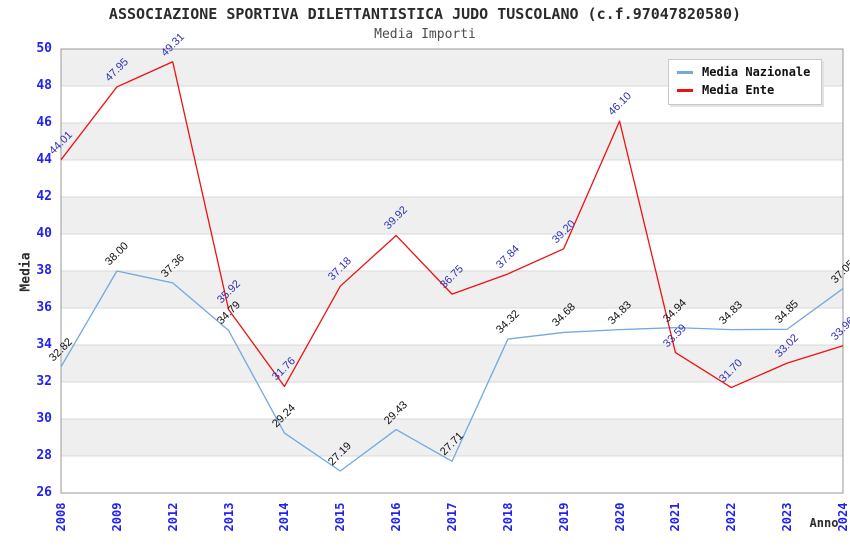  I want to click on x-tick-label: 2017, so click(452, 517).